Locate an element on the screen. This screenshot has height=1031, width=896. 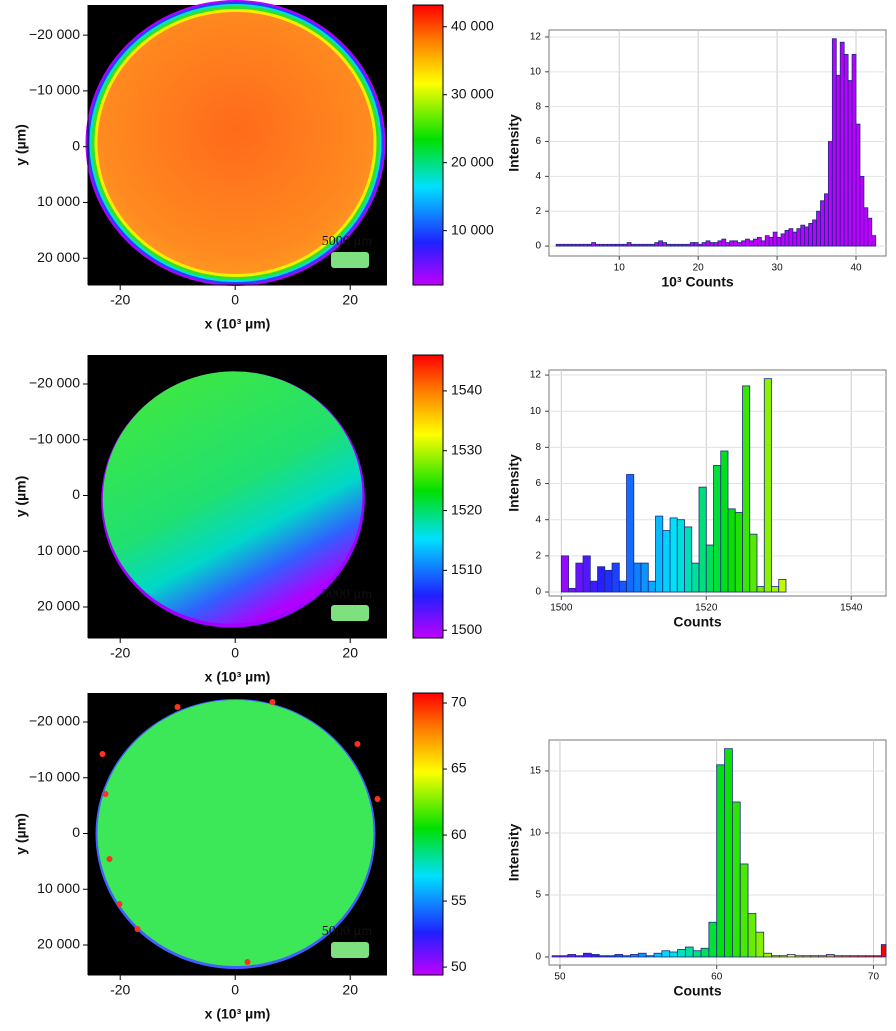
colorbar-tick-label: 20 000 is located at coordinates (472, 161).